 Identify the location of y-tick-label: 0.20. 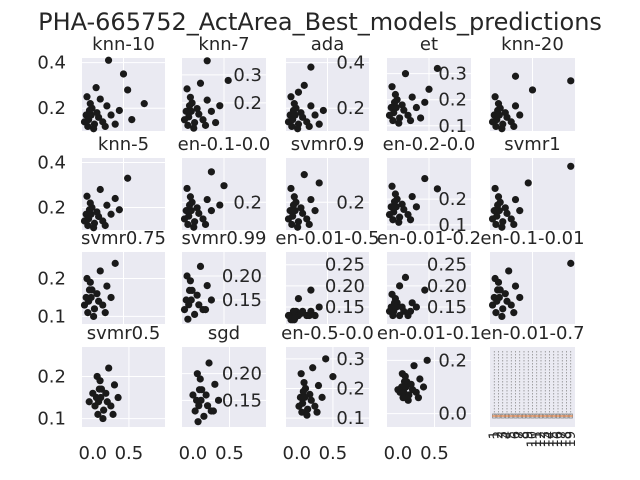
(242, 374).